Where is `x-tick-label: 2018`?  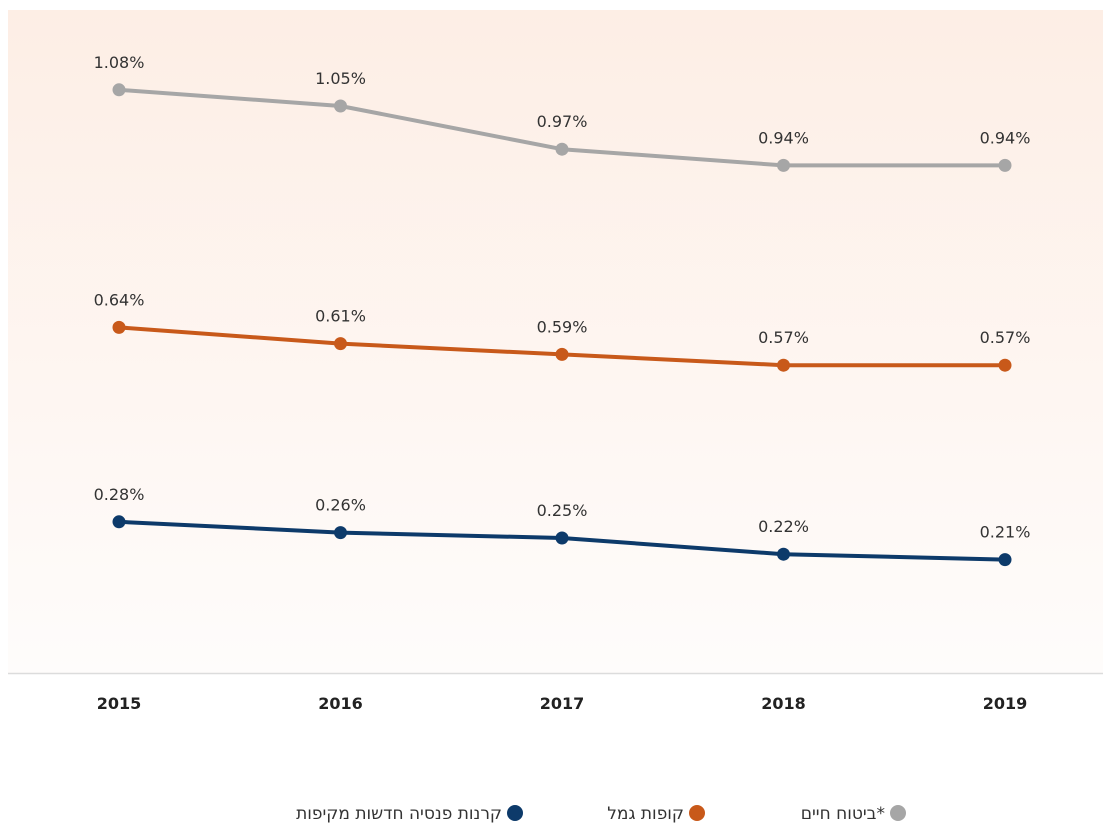 x-tick-label: 2018 is located at coordinates (783, 703).